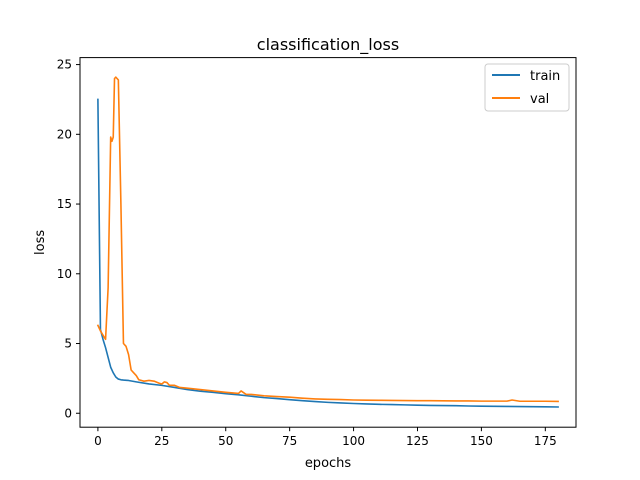 The image size is (640, 480). What do you see at coordinates (417, 441) in the screenshot?
I see `x-tick-label: 125` at bounding box center [417, 441].